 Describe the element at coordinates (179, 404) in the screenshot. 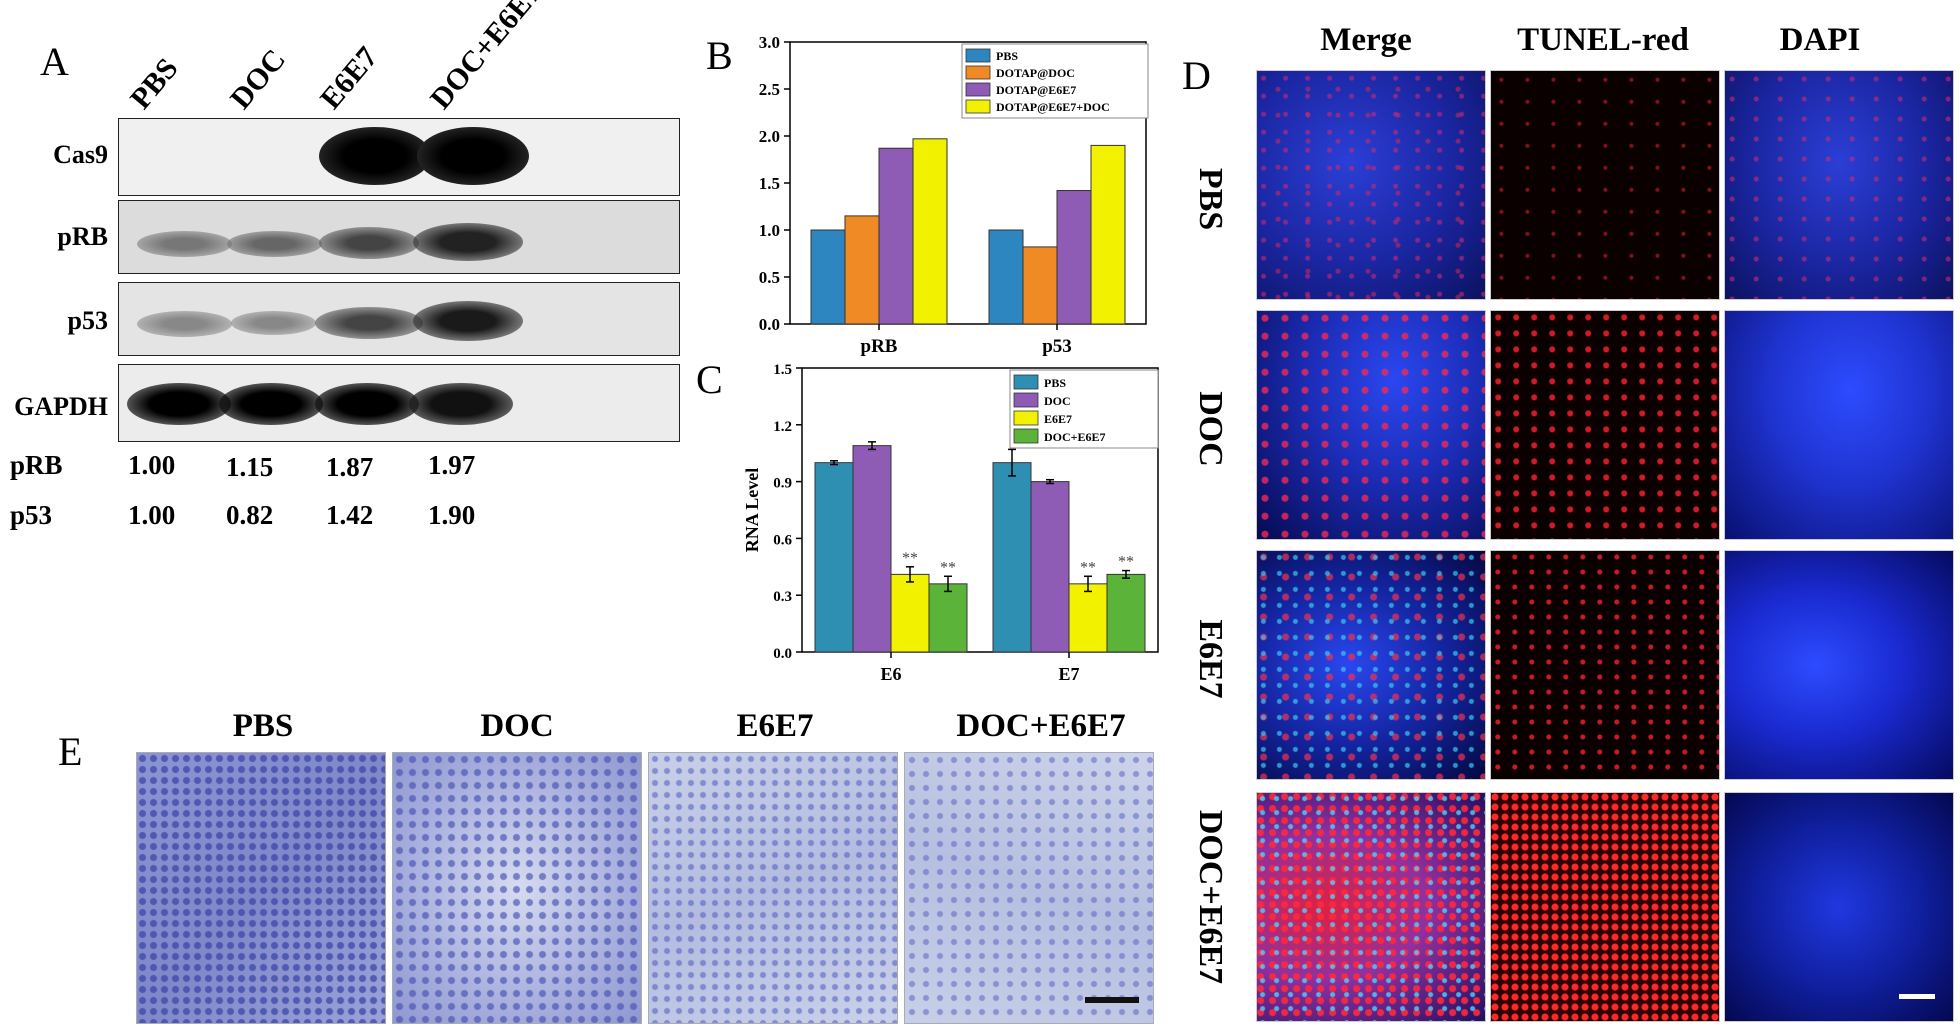

I see `band-gapdh-pbs` at that location.